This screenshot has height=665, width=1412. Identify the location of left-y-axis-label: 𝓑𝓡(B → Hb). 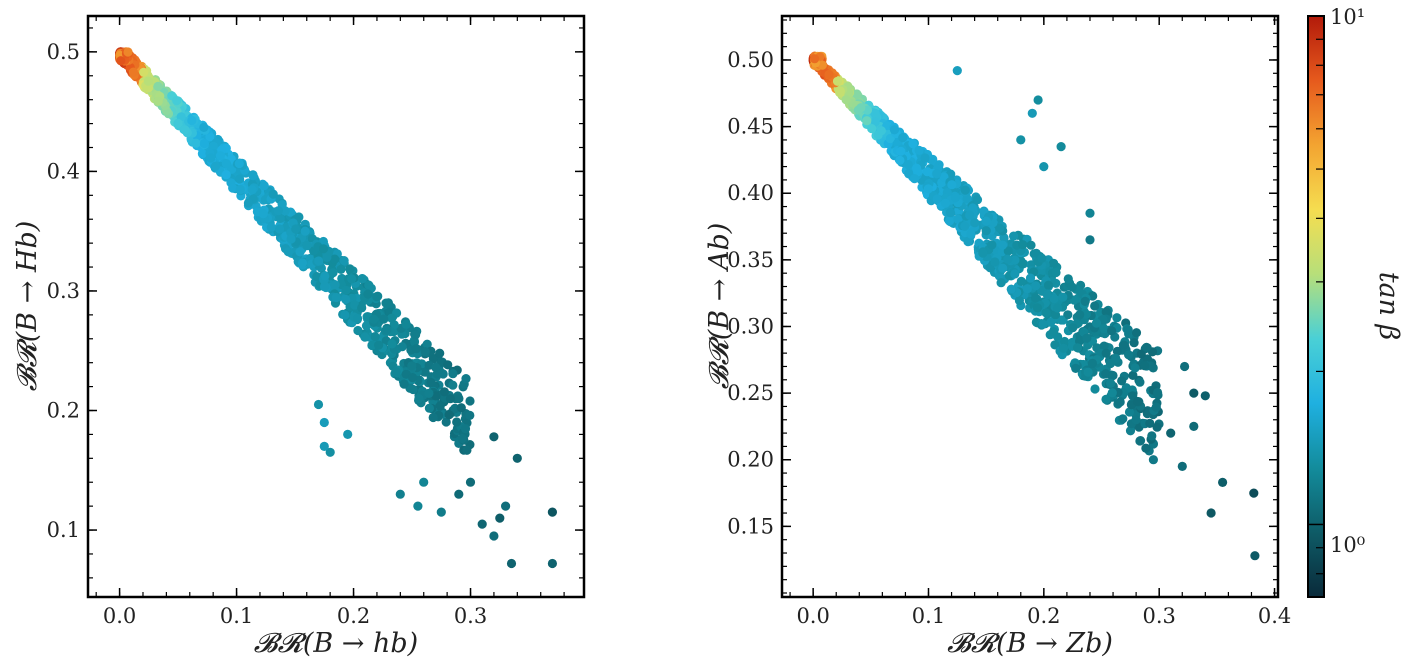
(27, 306).